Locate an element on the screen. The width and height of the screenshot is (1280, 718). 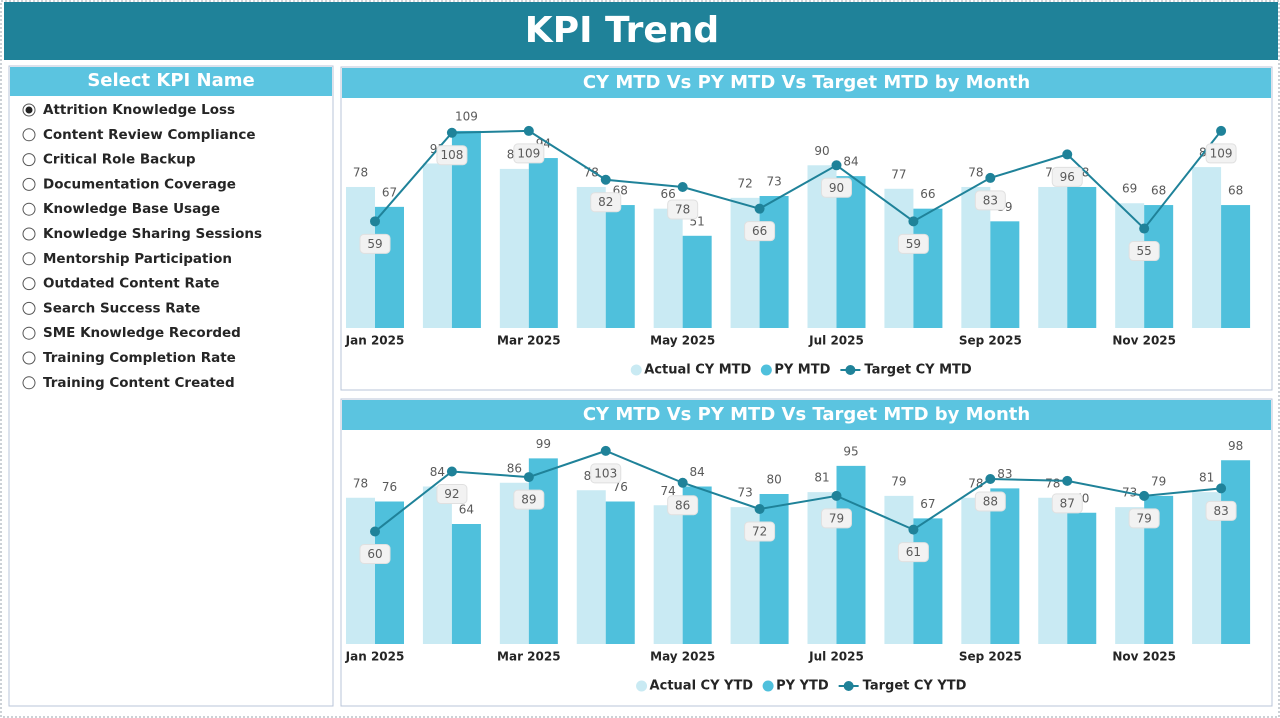
slicer-option-label: Outdated Content Rate is located at coordinates (131, 284).